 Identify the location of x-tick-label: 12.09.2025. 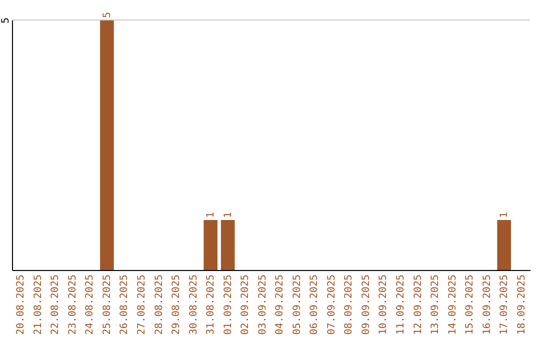
(418, 304).